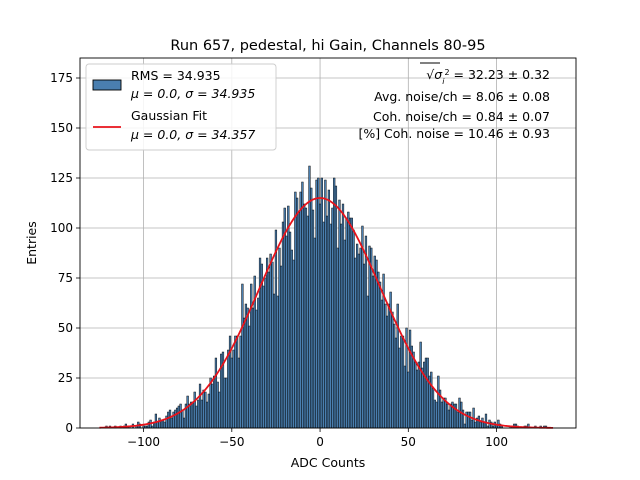  I want to click on x-tick-label: 100, so click(496, 442).